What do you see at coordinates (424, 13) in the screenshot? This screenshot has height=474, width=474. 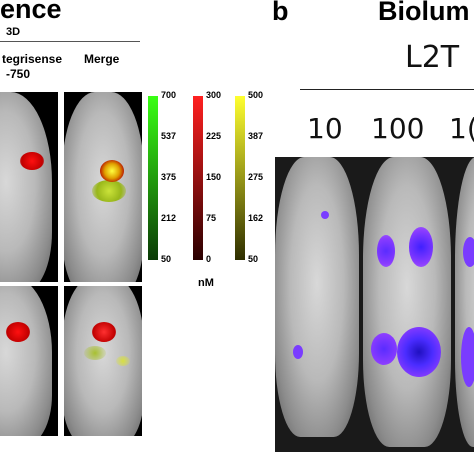 I see `panel-b-title: Biolum` at bounding box center [424, 13].